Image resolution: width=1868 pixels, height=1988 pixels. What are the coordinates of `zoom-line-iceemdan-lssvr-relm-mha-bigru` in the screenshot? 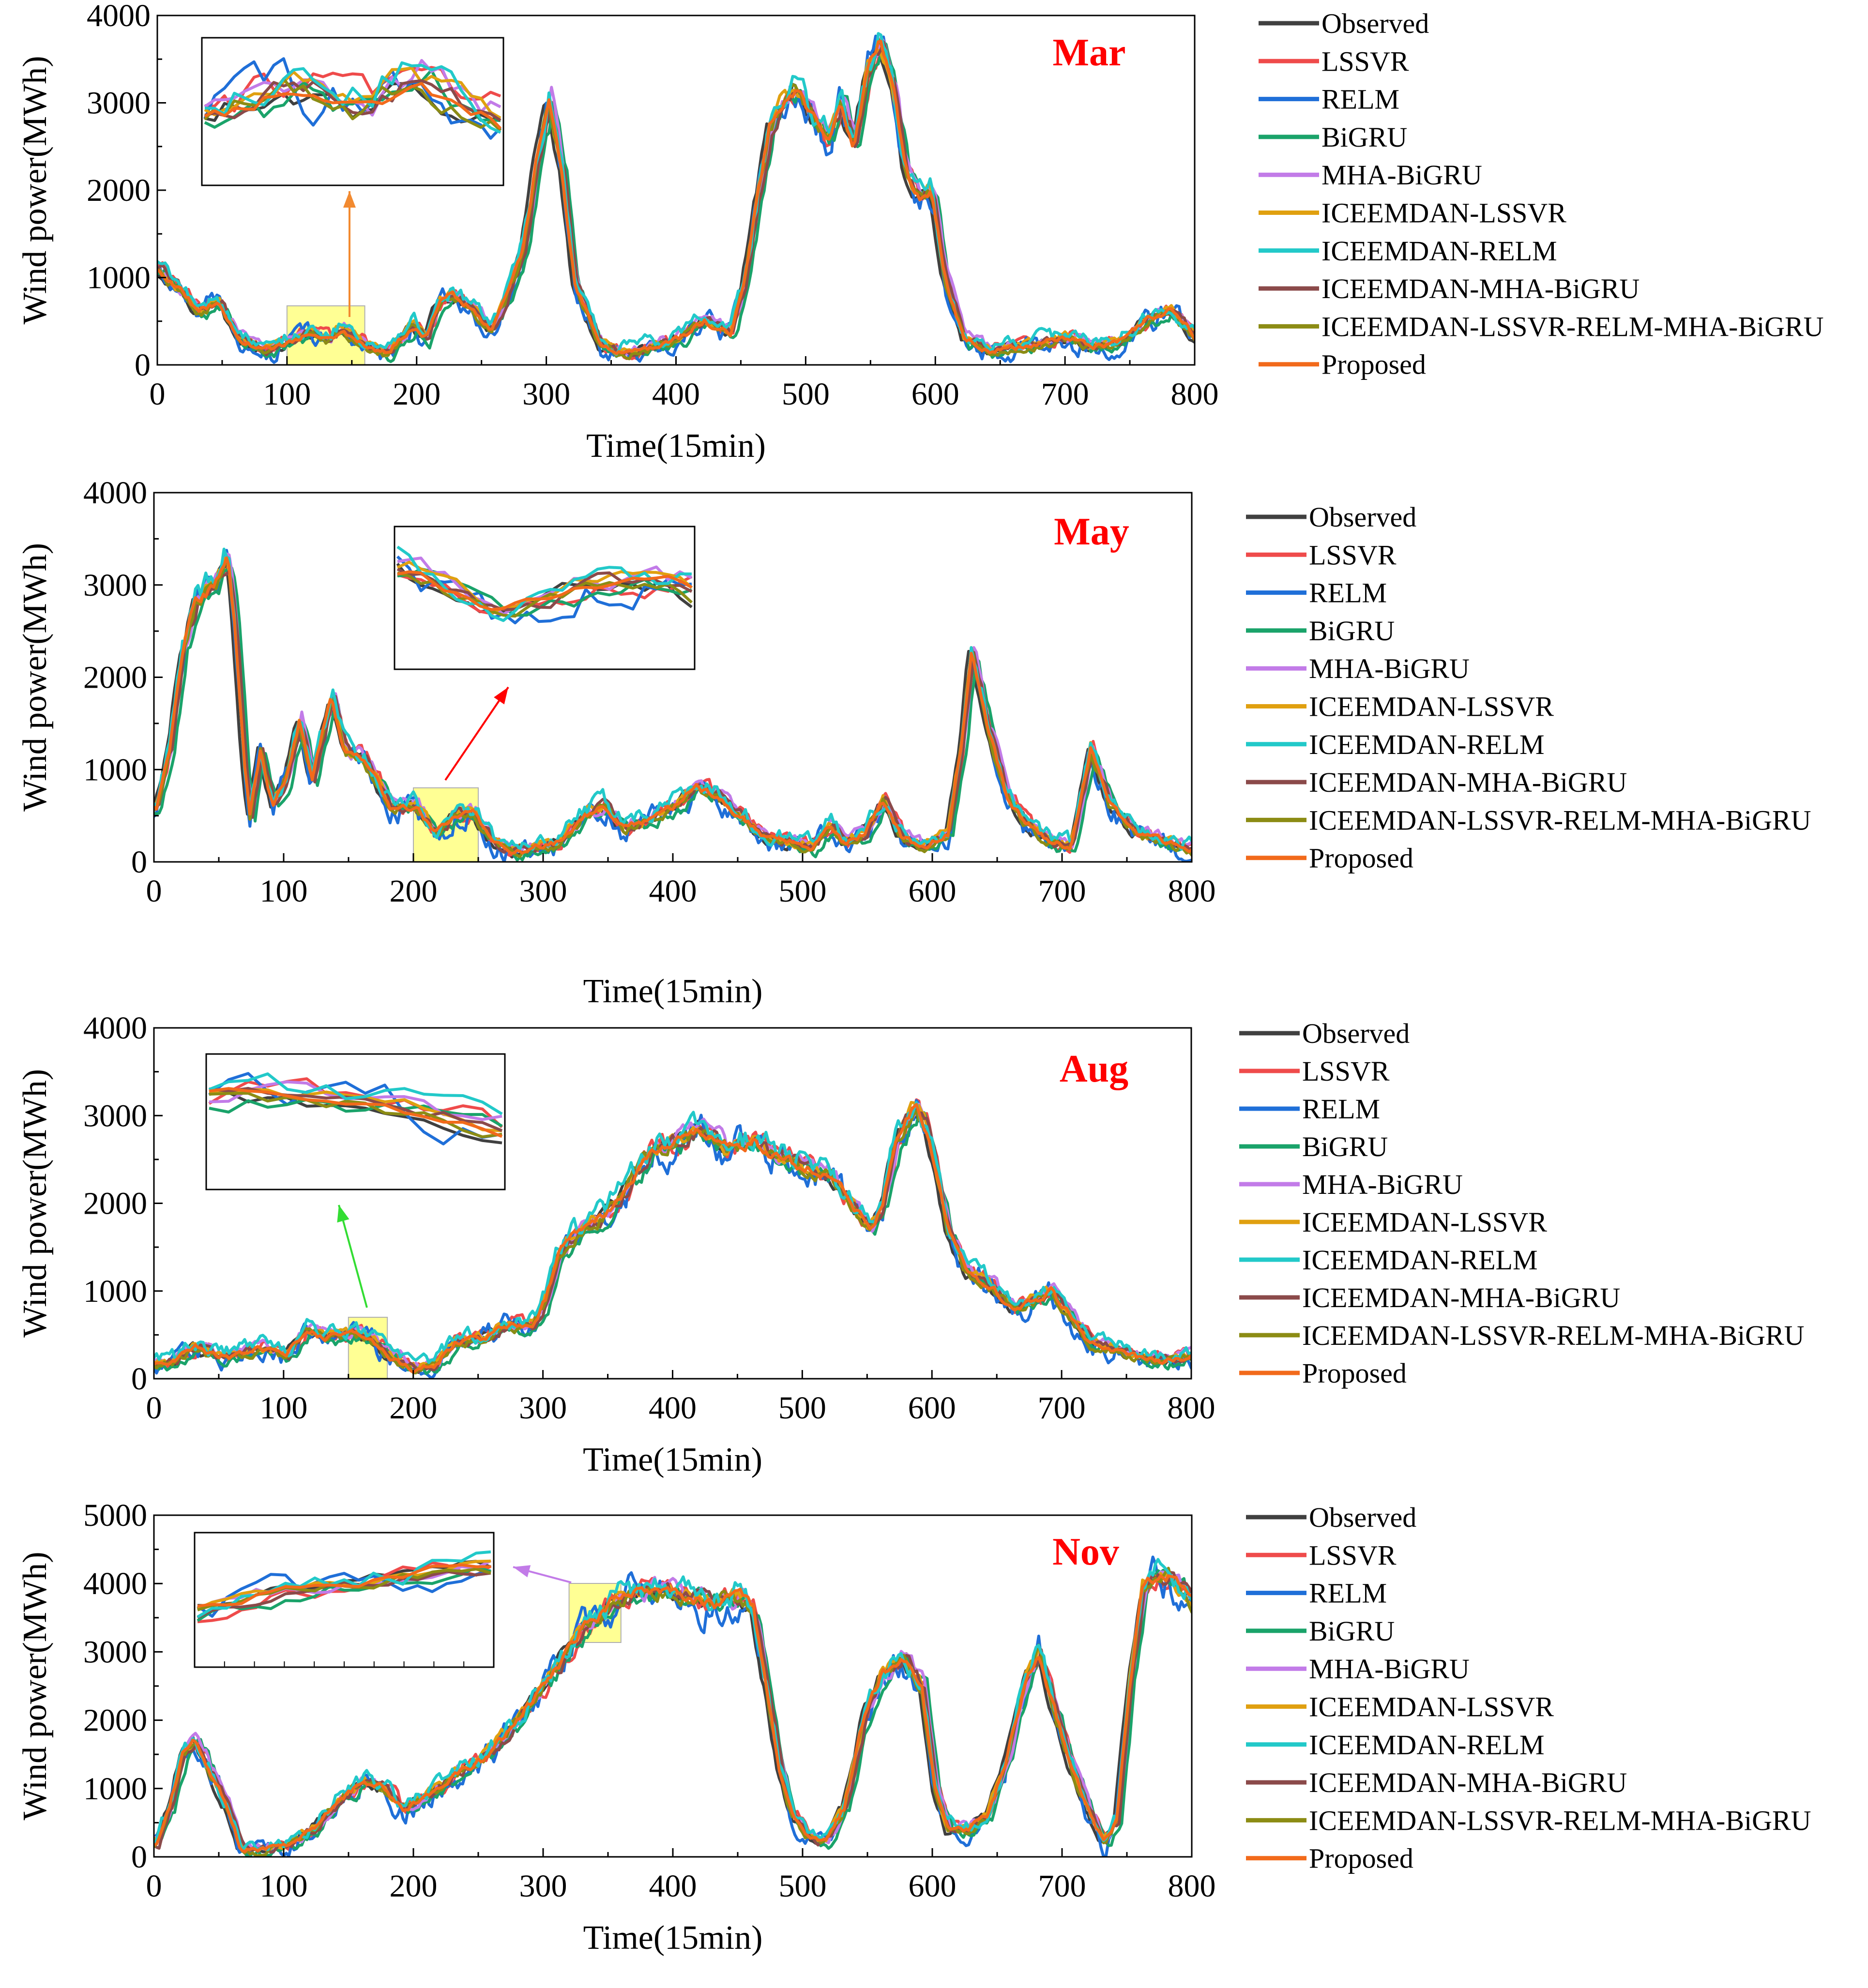 It's located at (355, 1115).